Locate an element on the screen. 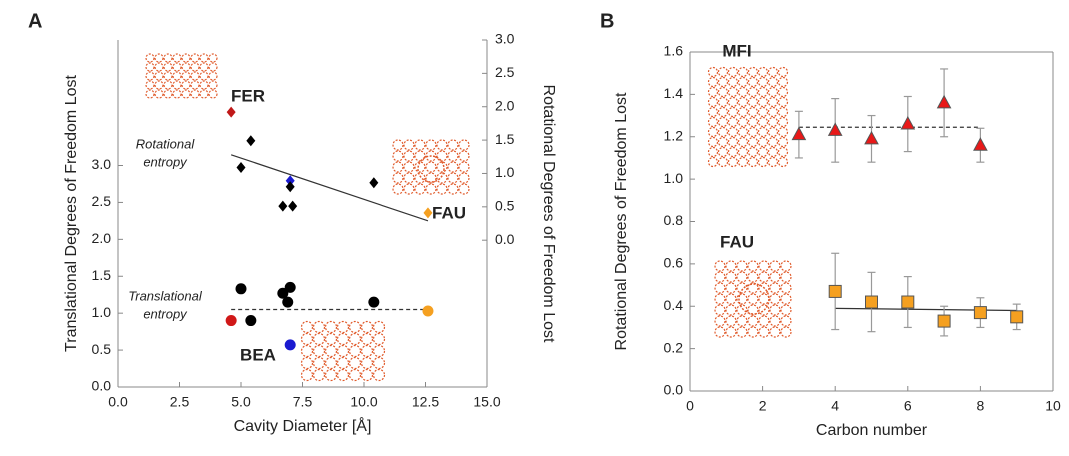 The width and height of the screenshot is (1069, 456). panel-label: A is located at coordinates (35, 21).